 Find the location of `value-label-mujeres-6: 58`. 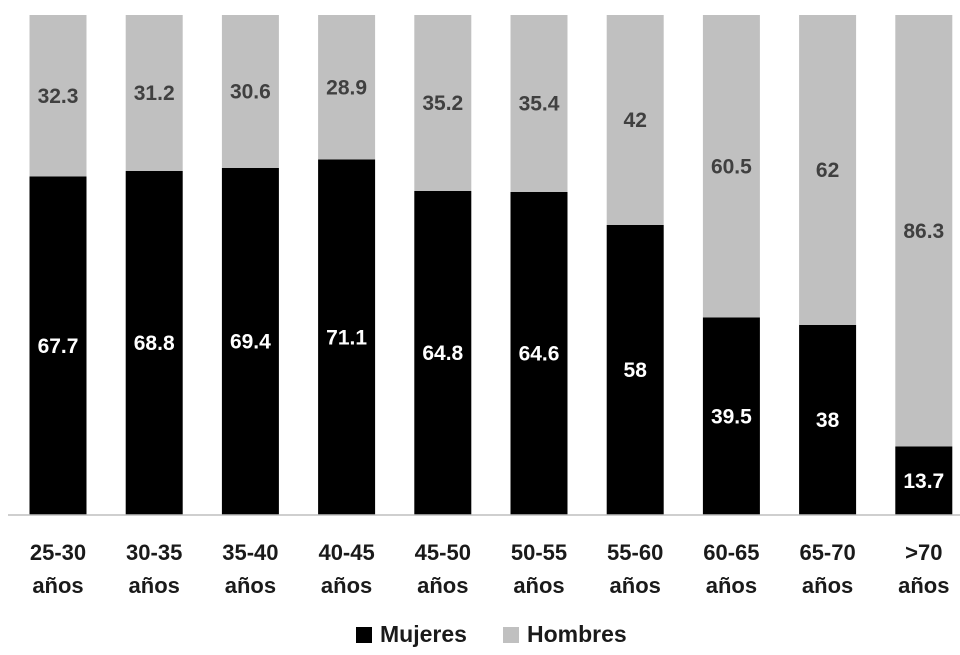

value-label-mujeres-6: 58 is located at coordinates (636, 370).